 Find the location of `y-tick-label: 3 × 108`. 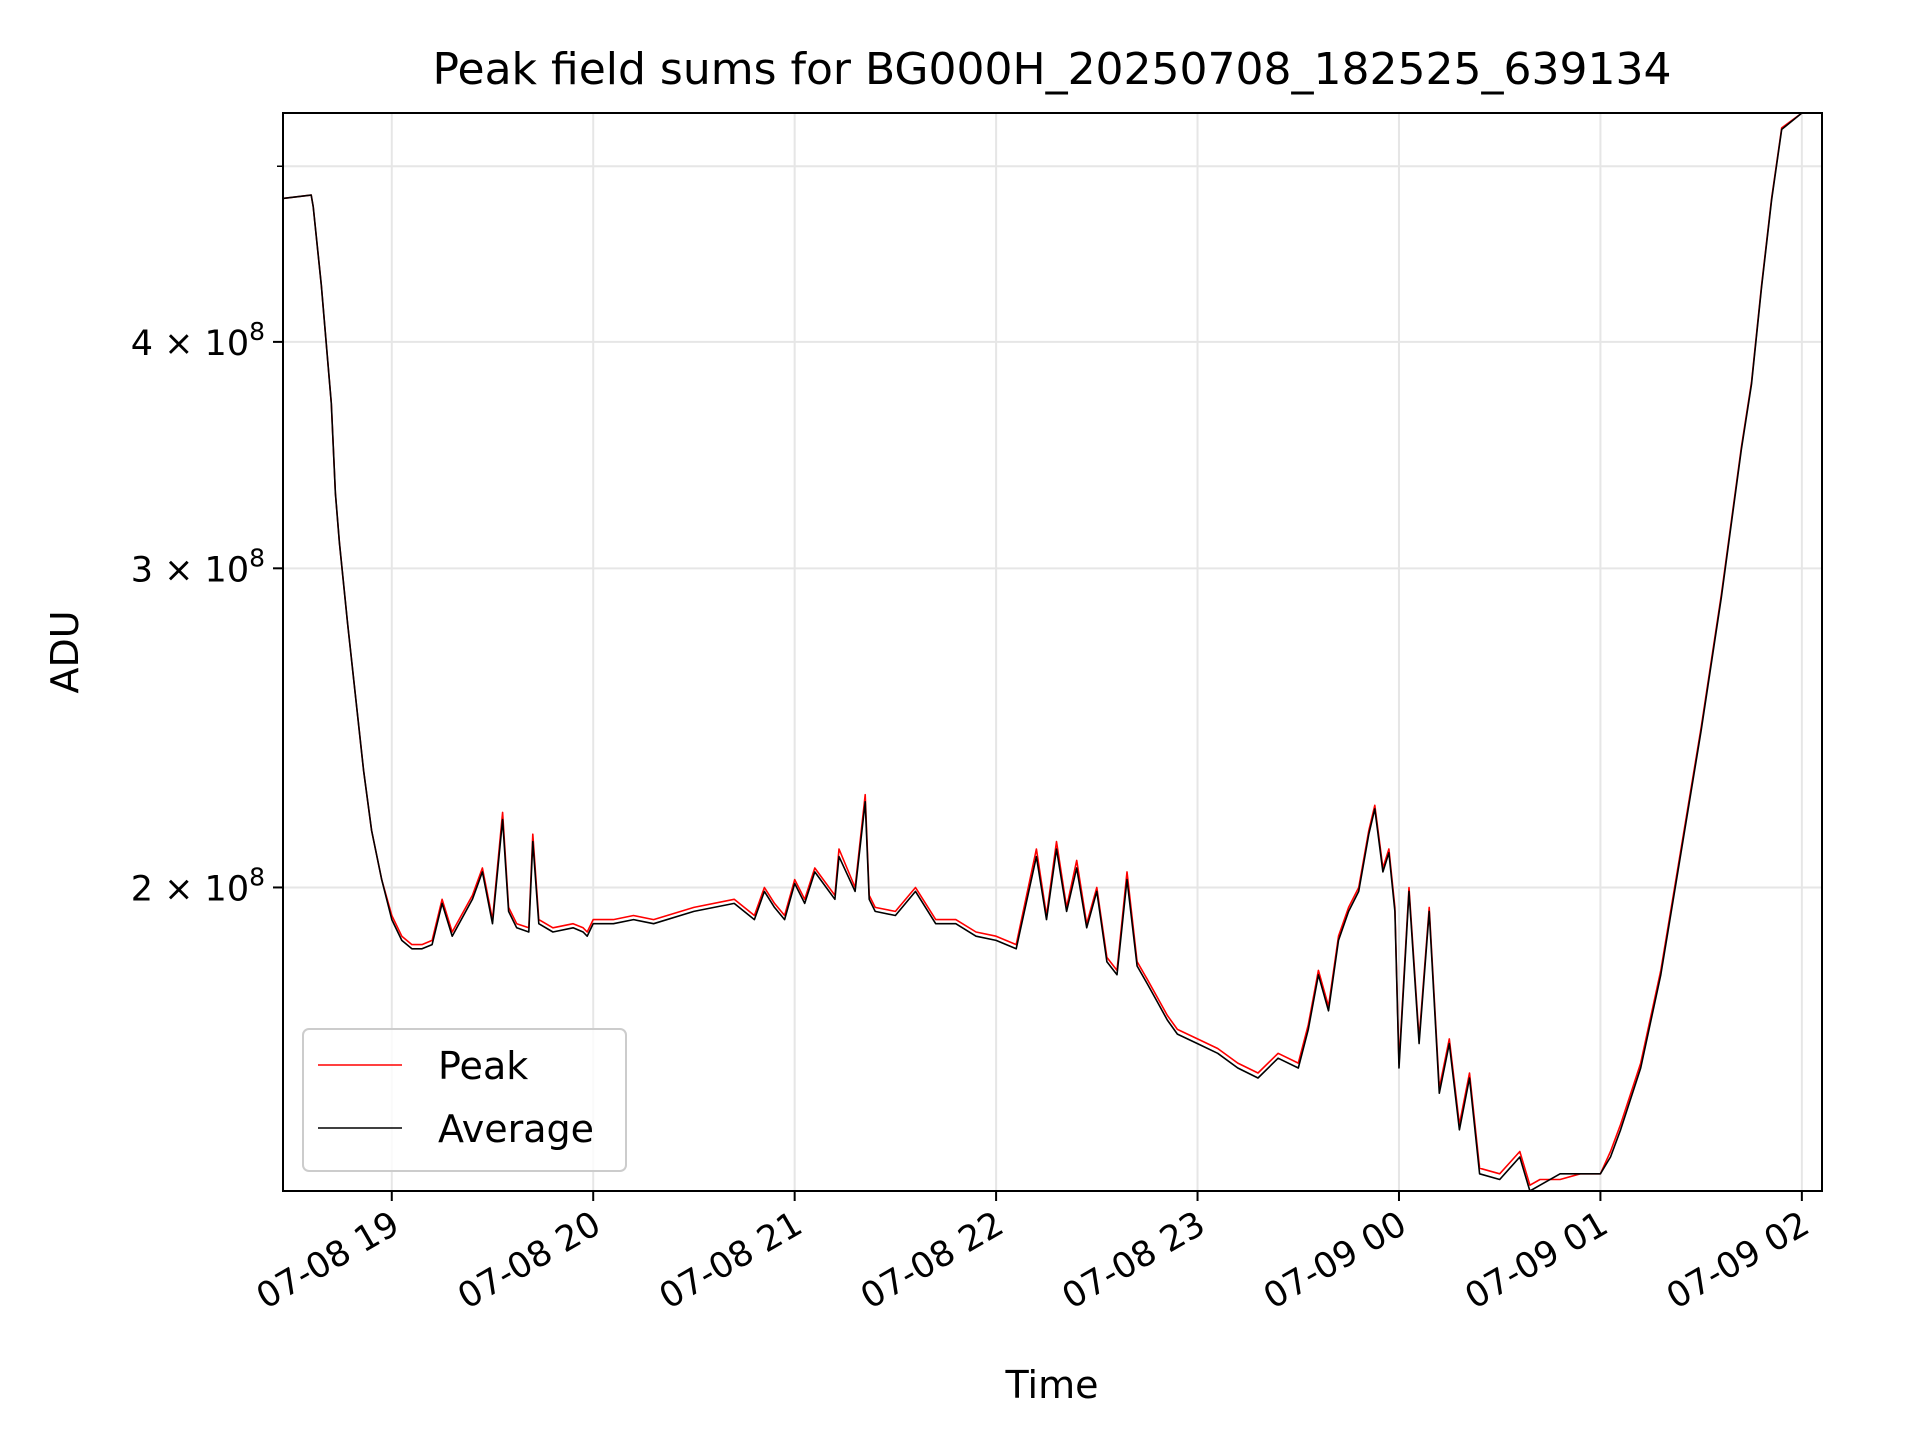

y-tick-label: 3 × 108 is located at coordinates (198, 566).